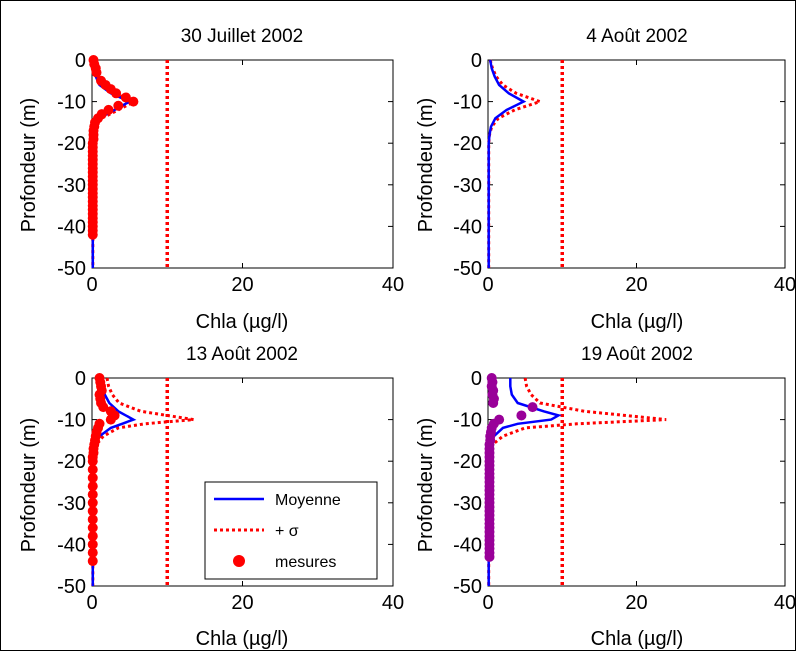 Image resolution: width=796 pixels, height=651 pixels. Describe the element at coordinates (305, 562) in the screenshot. I see `legend-entry: mesures` at that location.